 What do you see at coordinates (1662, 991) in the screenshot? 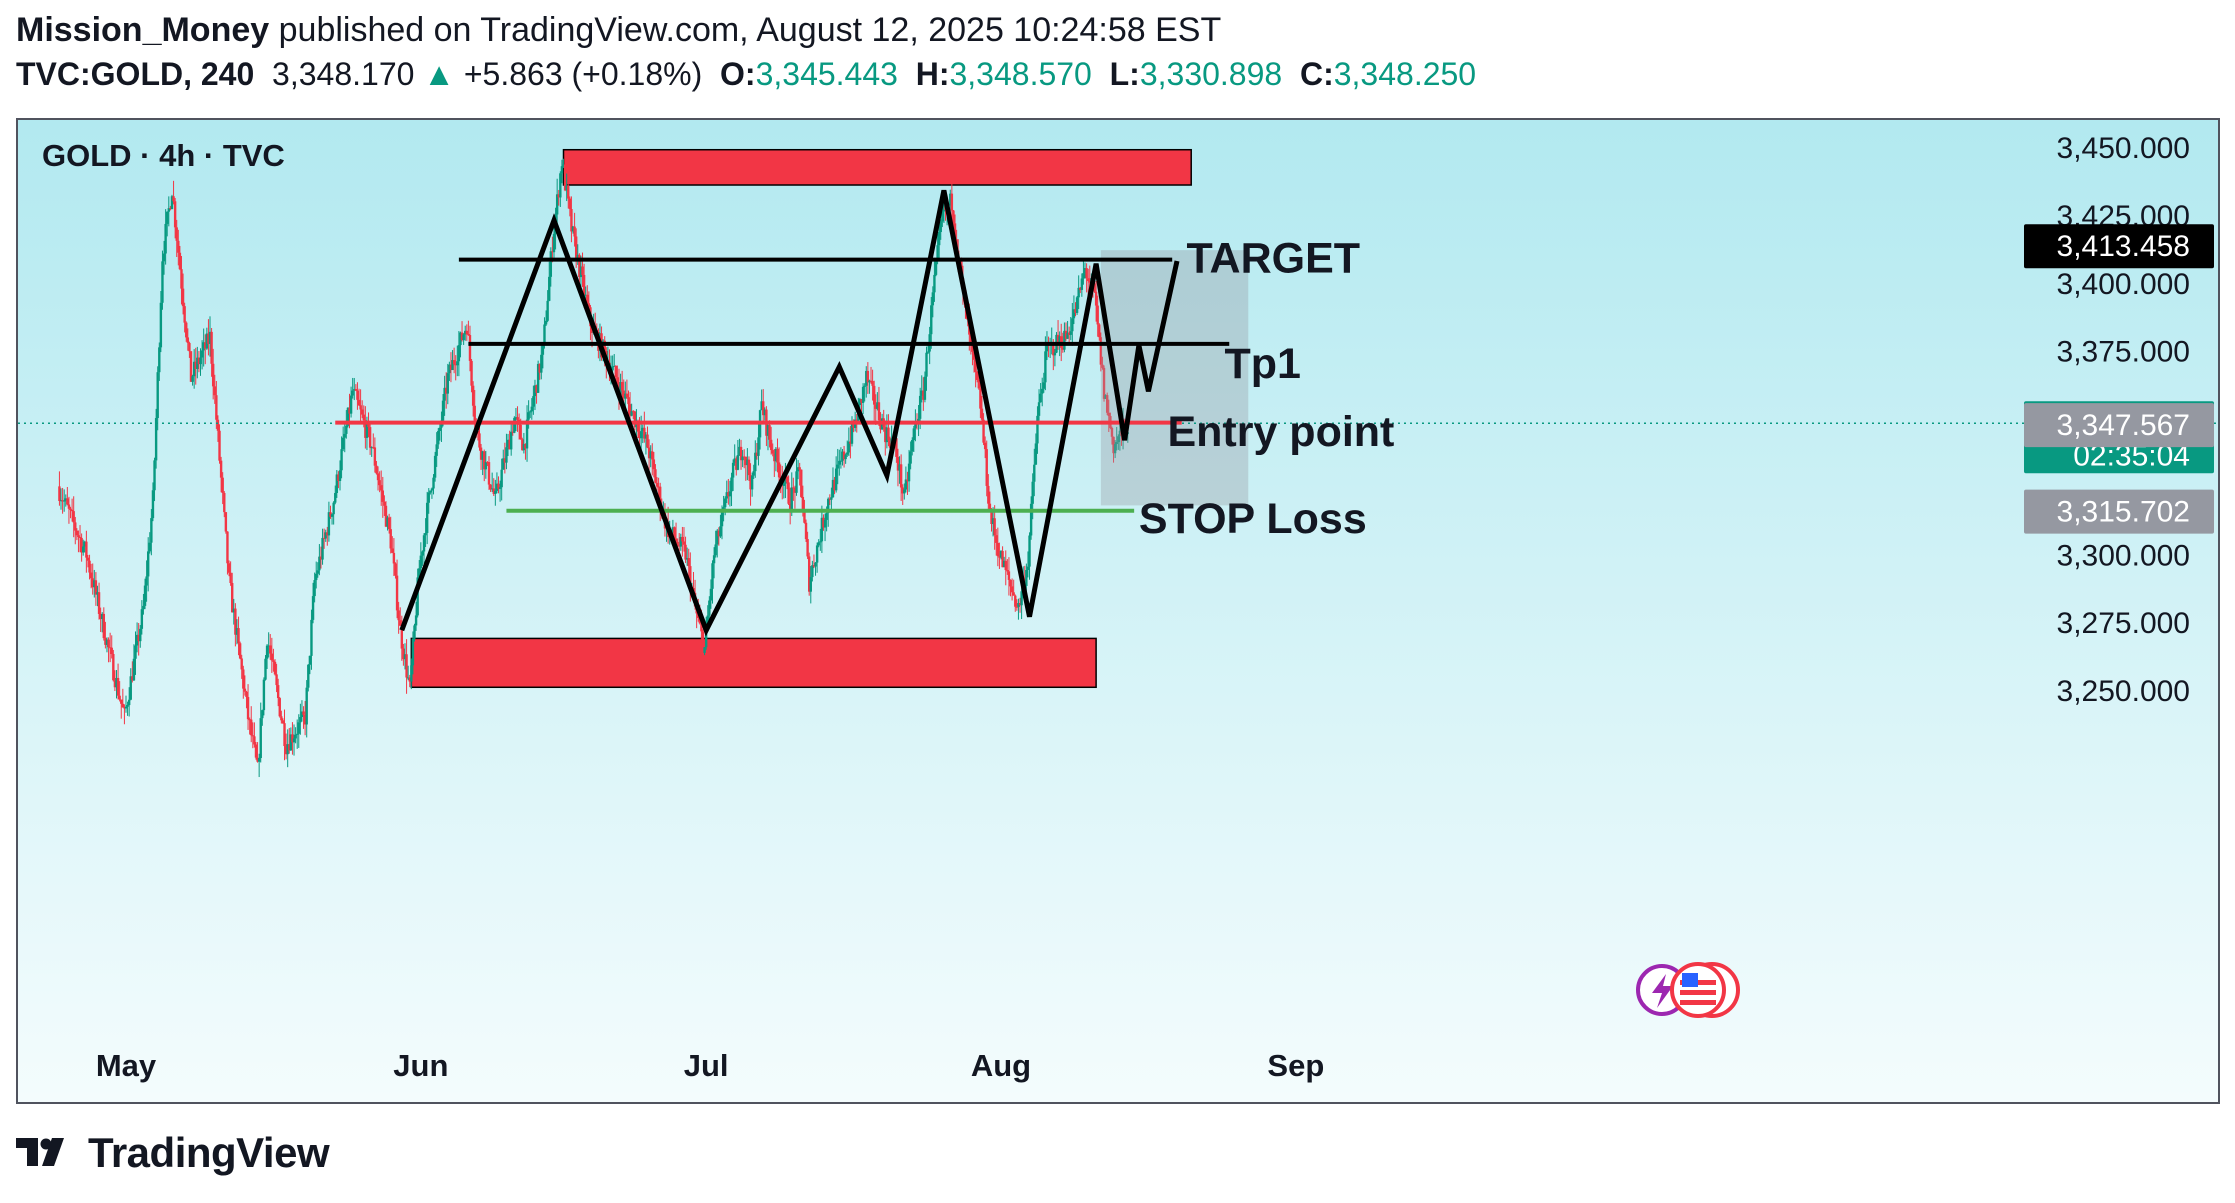
I see `lightning-glyph` at bounding box center [1662, 991].